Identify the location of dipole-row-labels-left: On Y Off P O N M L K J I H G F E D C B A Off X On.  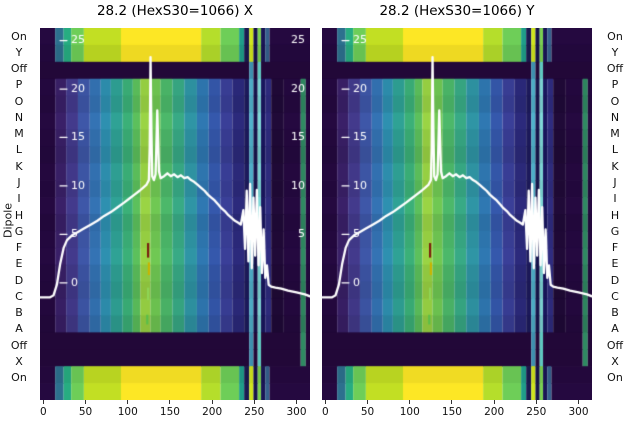
(19, 207).